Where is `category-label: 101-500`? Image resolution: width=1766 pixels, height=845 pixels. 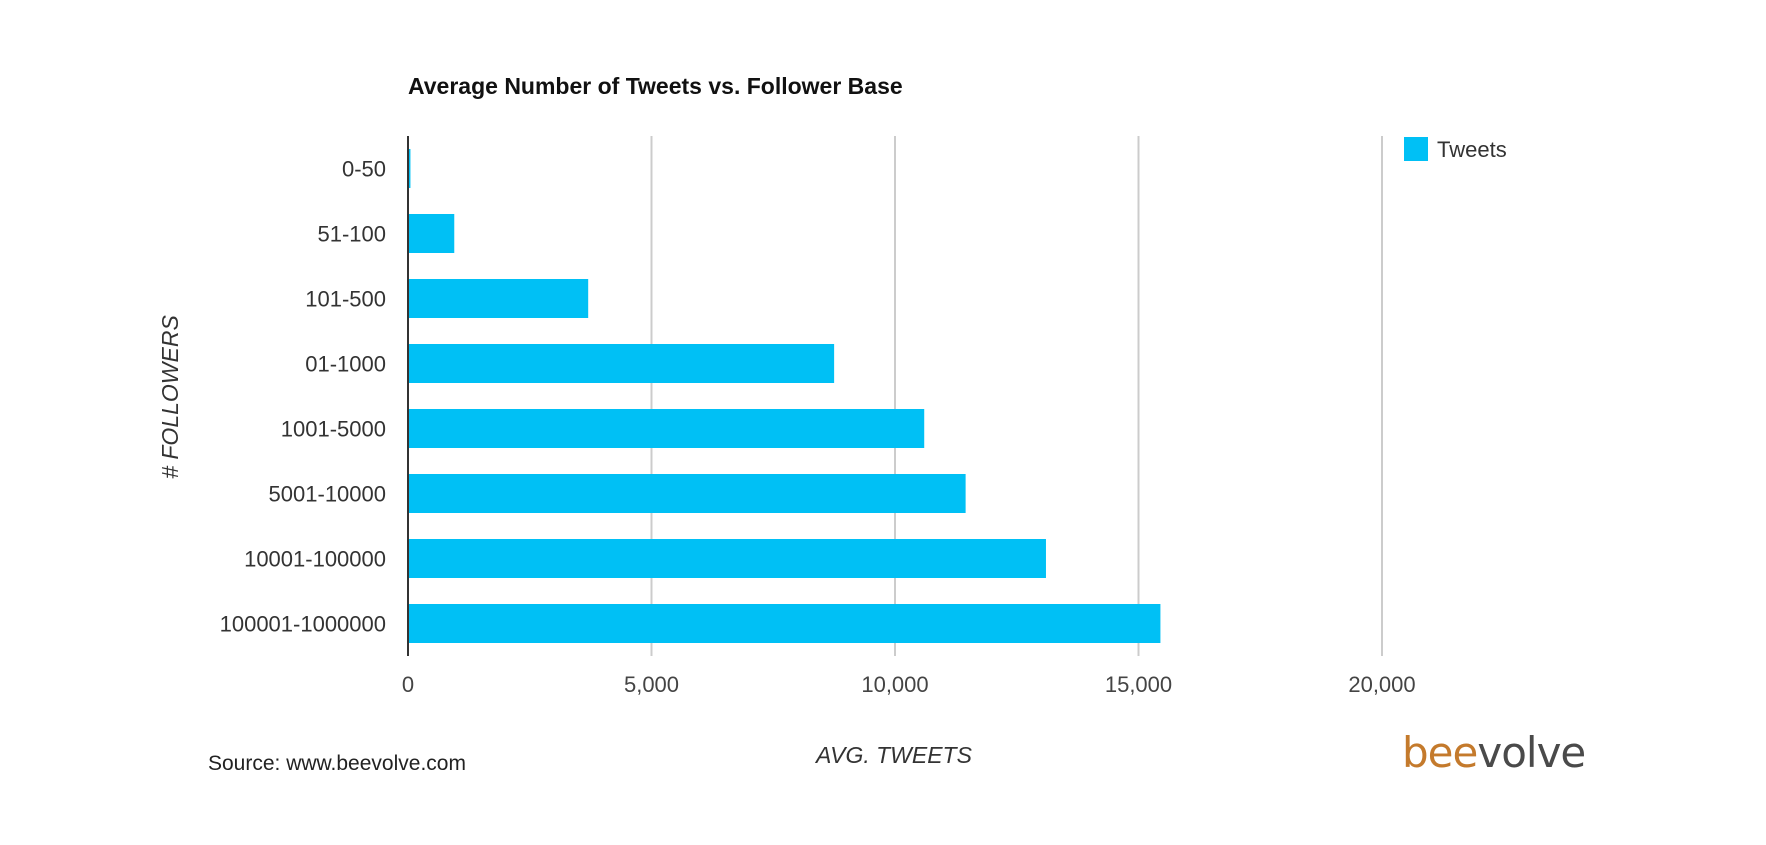 category-label: 101-500 is located at coordinates (345, 299).